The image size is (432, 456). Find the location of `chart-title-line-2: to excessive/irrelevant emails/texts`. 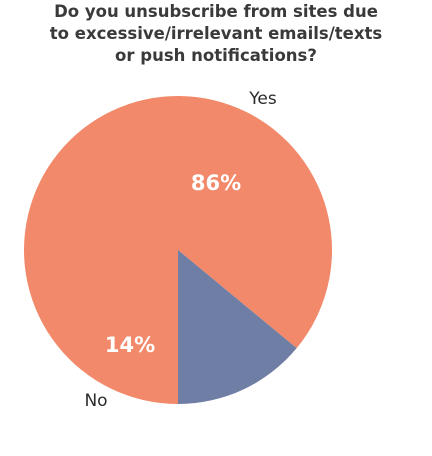

chart-title-line-2: to excessive/irrelevant emails/texts is located at coordinates (216, 33).